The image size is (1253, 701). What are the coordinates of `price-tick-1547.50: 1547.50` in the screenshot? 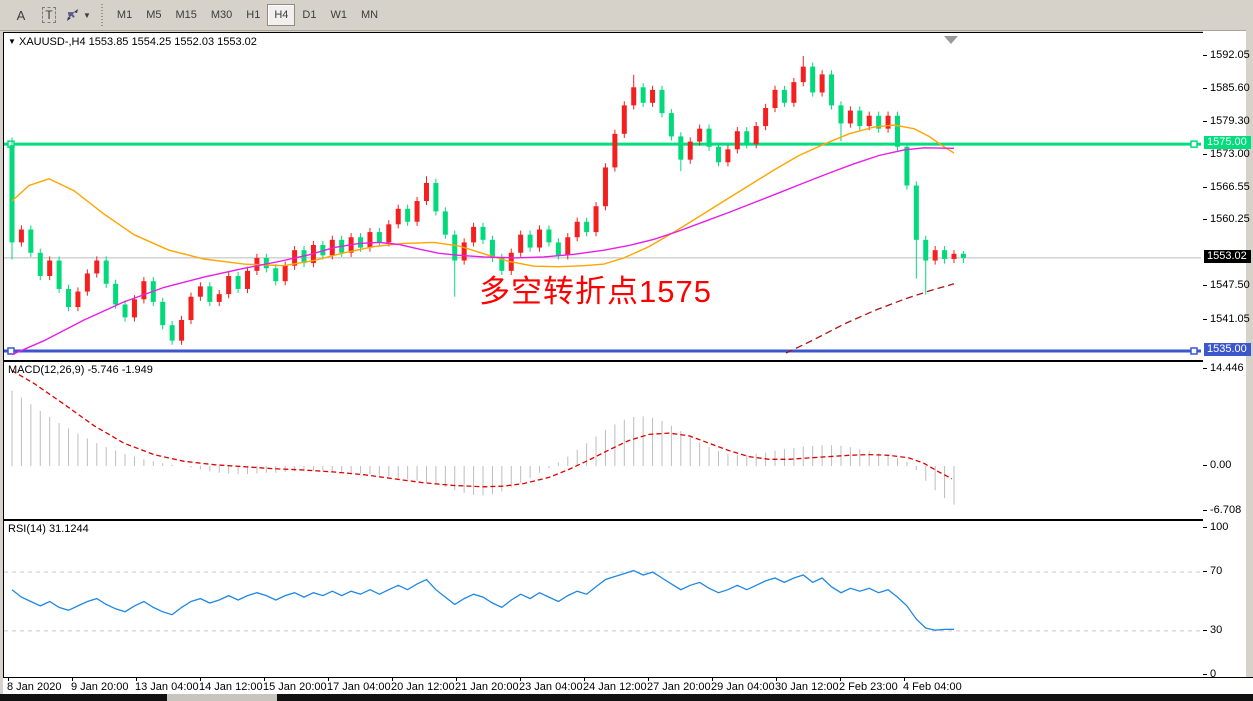 It's located at (1230, 285).